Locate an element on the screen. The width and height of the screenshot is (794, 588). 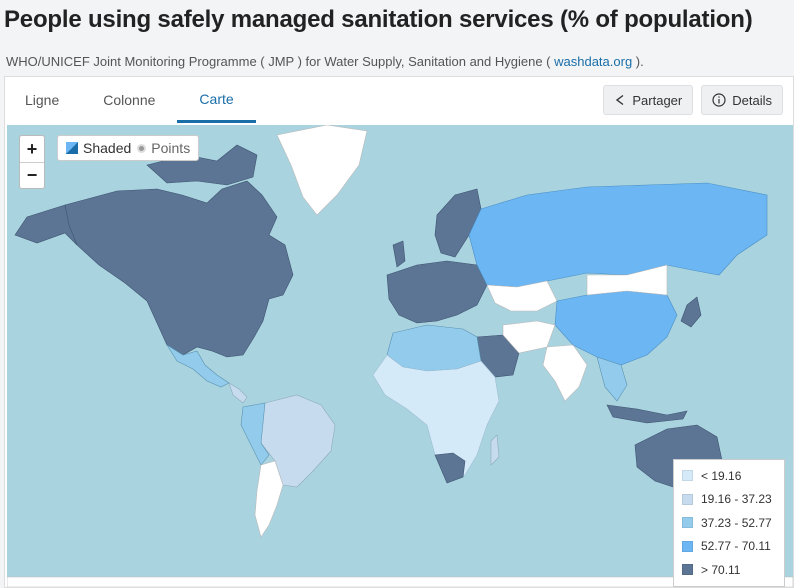
source-link: washdata.org is located at coordinates (593, 61).